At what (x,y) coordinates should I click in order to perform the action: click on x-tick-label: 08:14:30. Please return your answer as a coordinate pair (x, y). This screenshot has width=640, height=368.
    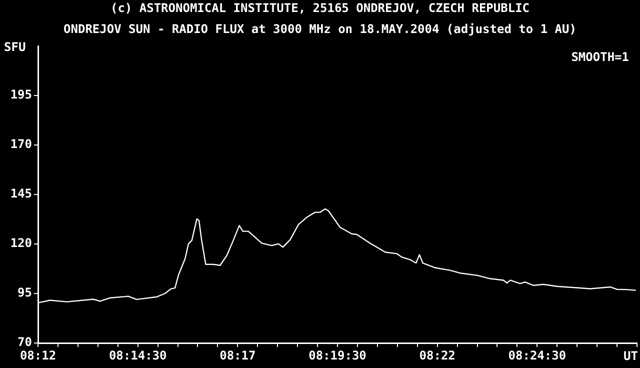
    Looking at the image, I should click on (137, 355).